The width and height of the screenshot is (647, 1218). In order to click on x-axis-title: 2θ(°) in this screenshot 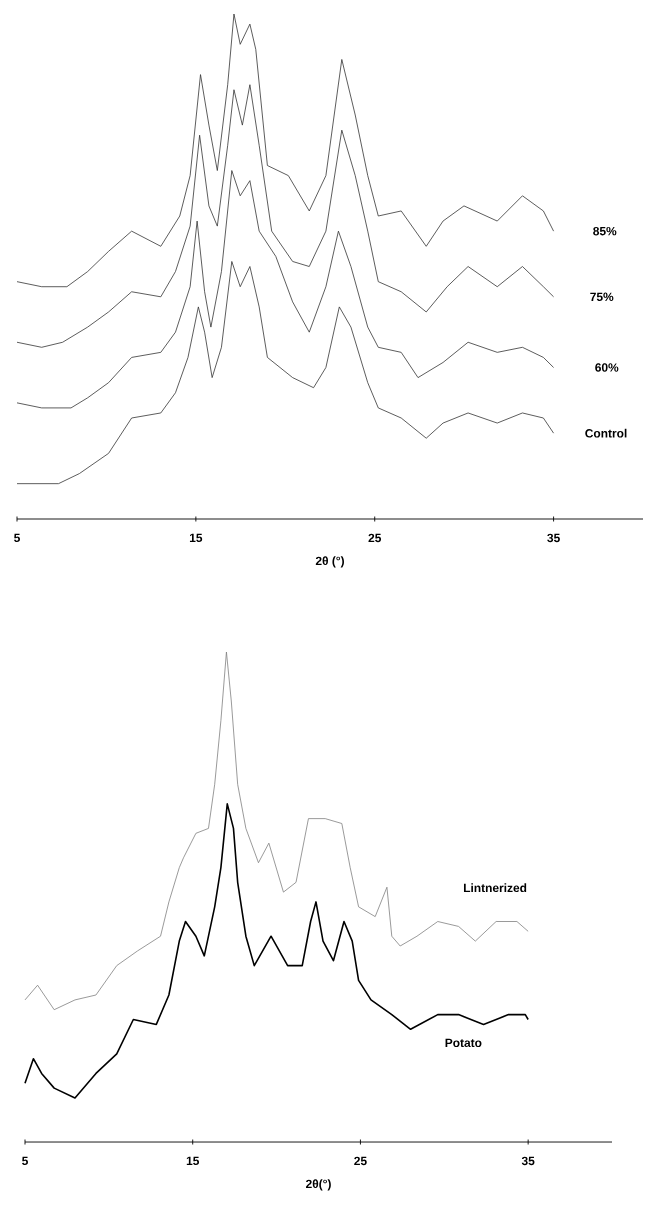, I will do `click(318, 1185)`.